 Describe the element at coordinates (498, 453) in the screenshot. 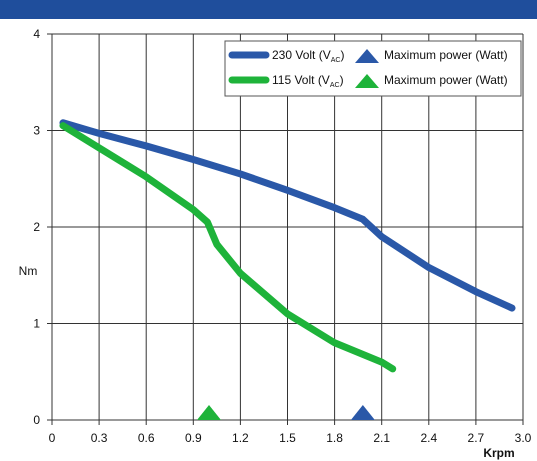

I see `x-axis-label: Krpm` at that location.